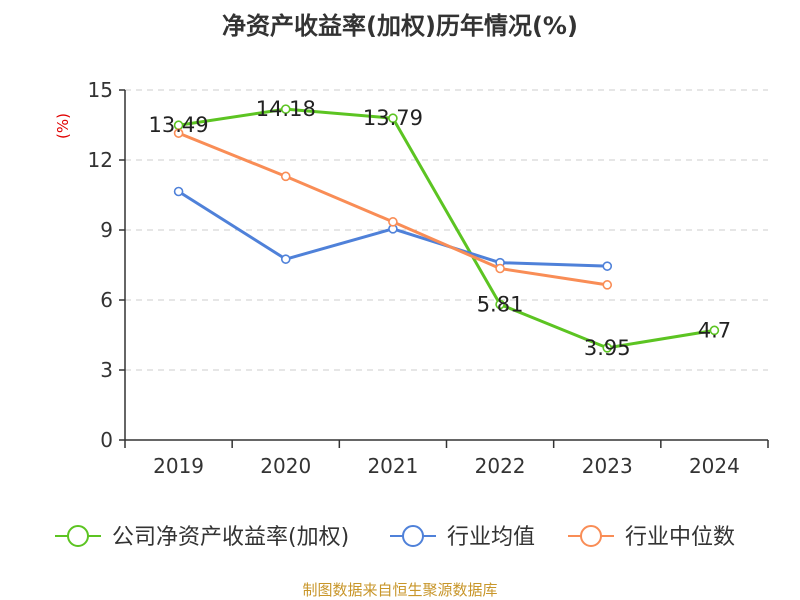 This screenshot has height=600, width=800. What do you see at coordinates (285, 466) in the screenshot?
I see `x-tick-label: 2020` at bounding box center [285, 466].